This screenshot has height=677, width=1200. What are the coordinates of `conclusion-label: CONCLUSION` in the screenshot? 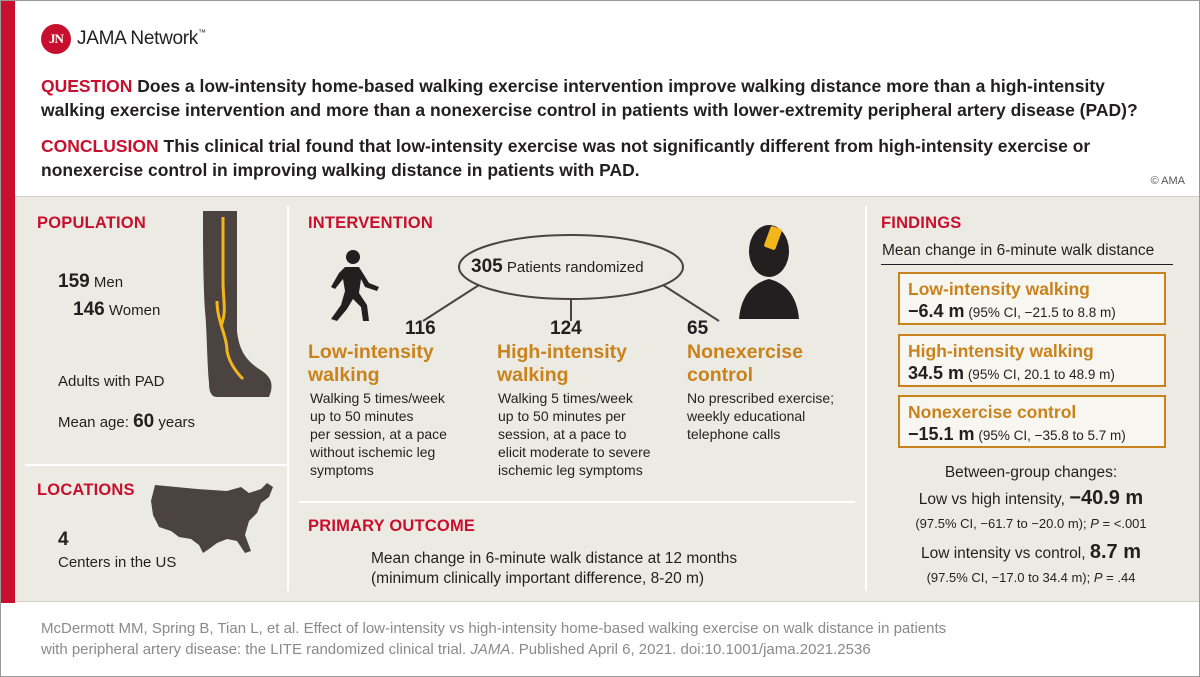 It's located at (100, 146).